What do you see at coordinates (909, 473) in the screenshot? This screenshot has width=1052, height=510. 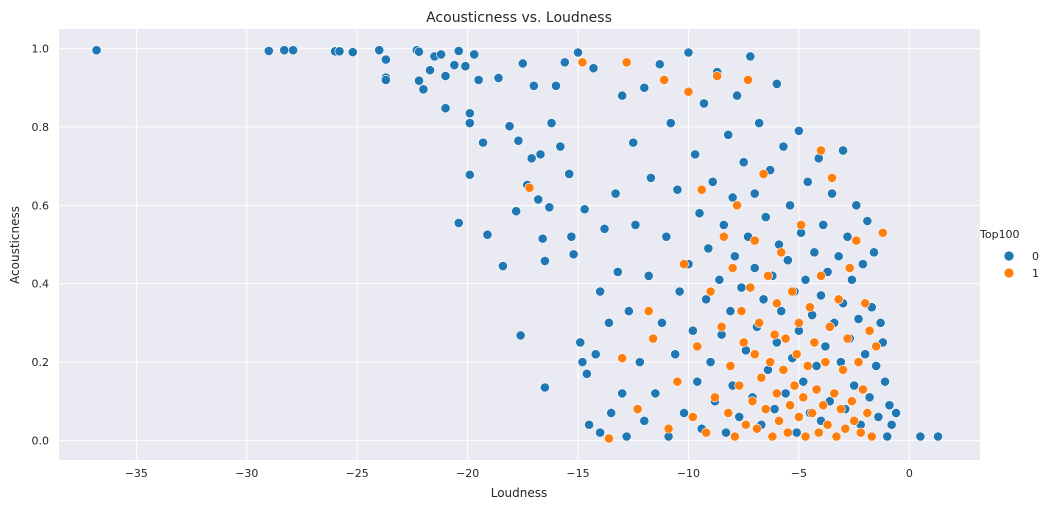 I see `x-tick-label: 0` at bounding box center [909, 473].